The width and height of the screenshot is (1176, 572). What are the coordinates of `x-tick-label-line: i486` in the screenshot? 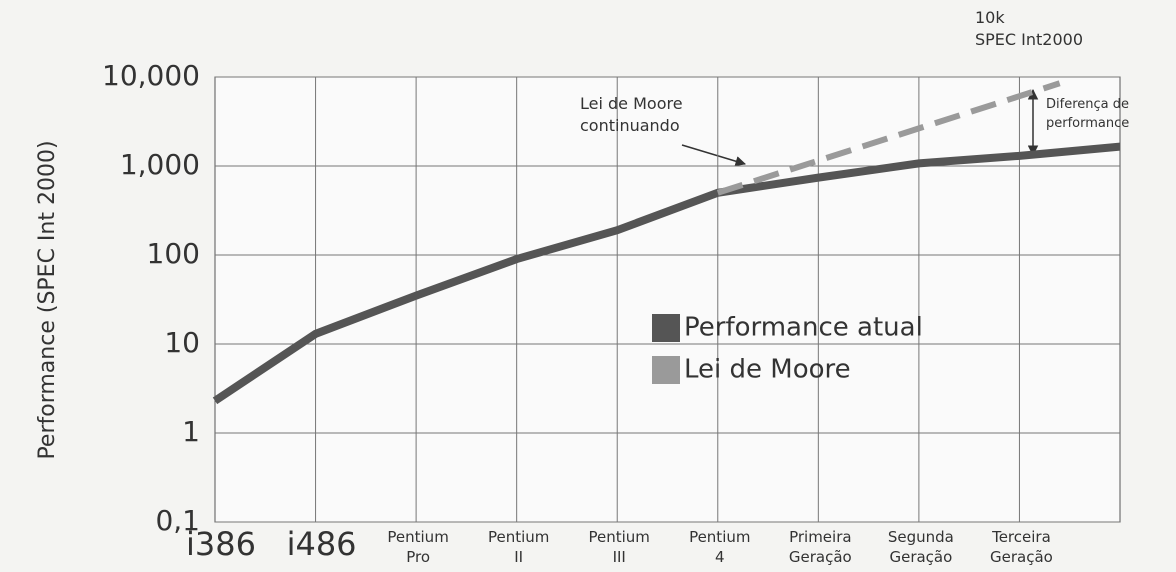 It's located at (322, 544).